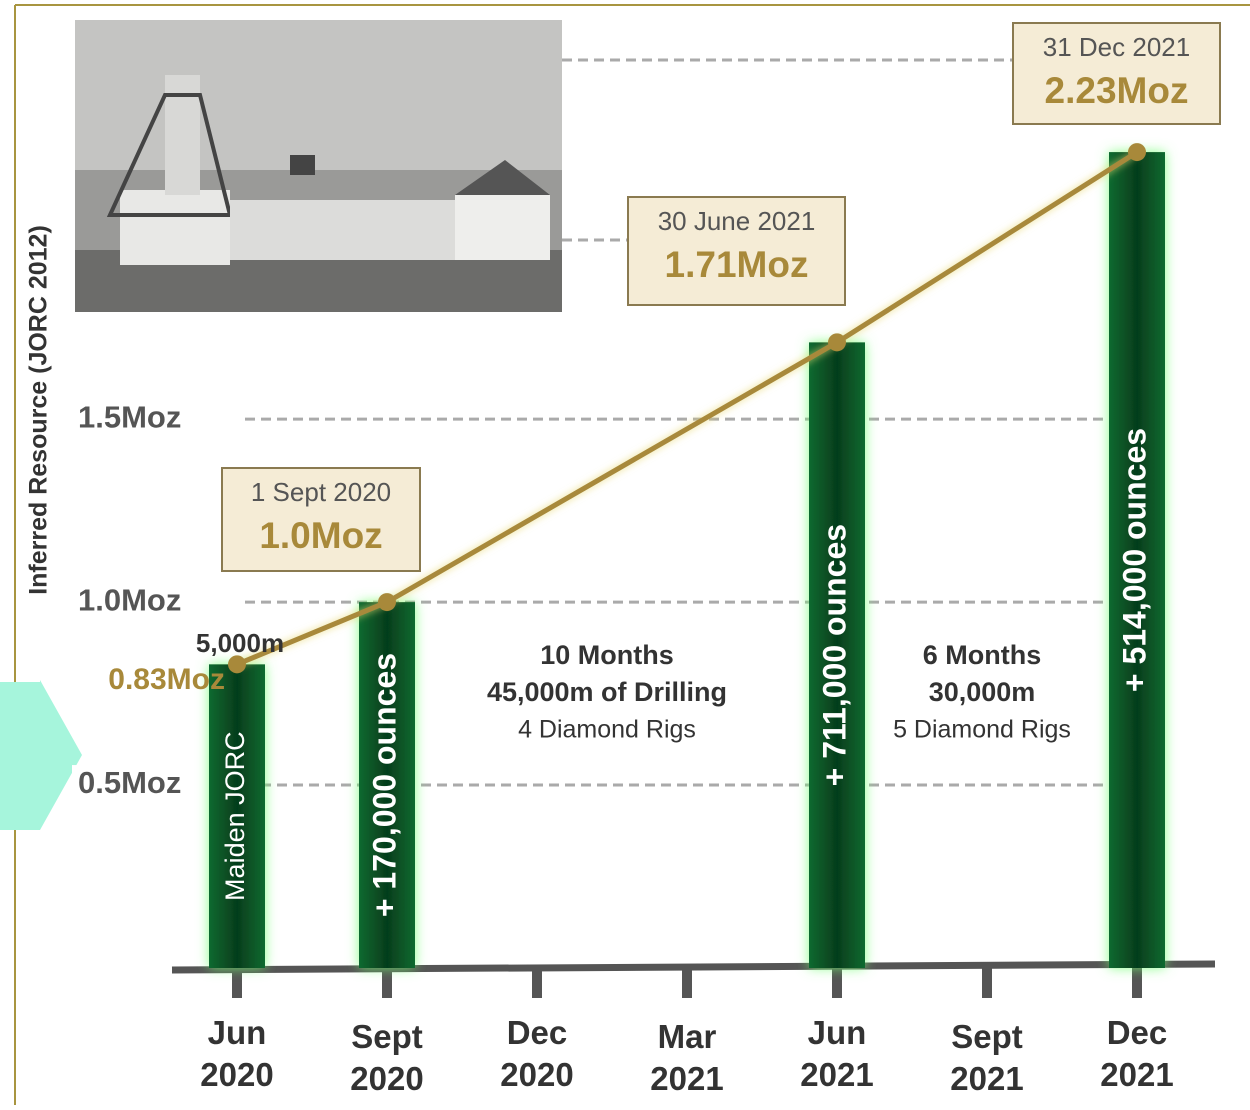  Describe the element at coordinates (320, 535) in the screenshot. I see `value-label: 1.0Moz` at that location.